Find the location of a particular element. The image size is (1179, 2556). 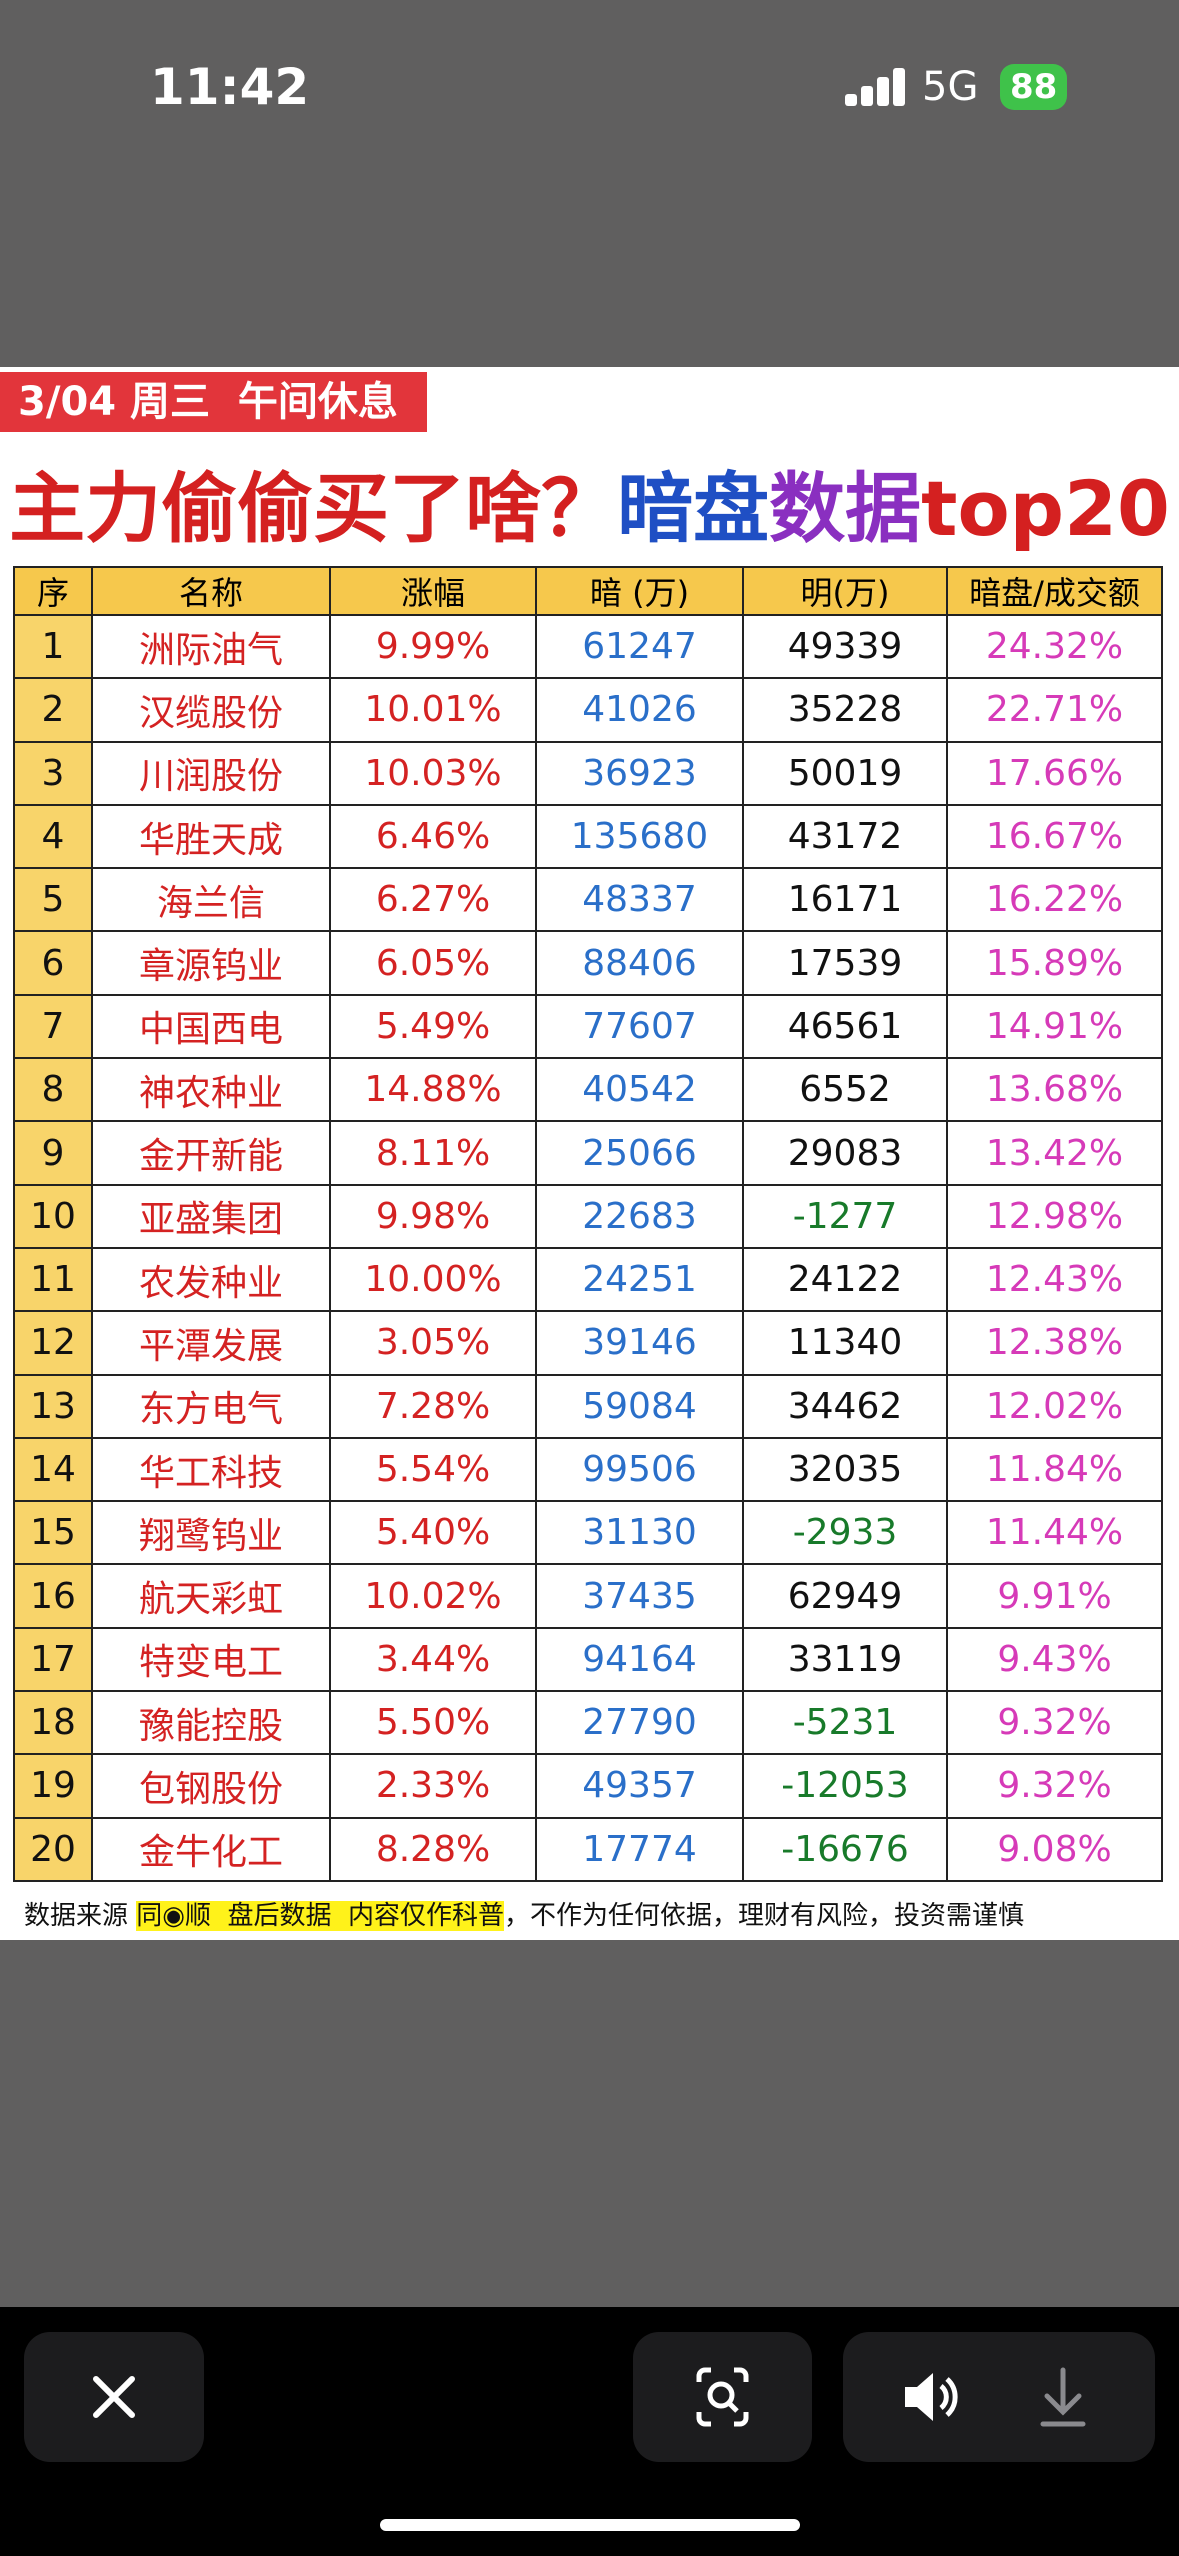

table-cell: 16 is located at coordinates (53, 1596).